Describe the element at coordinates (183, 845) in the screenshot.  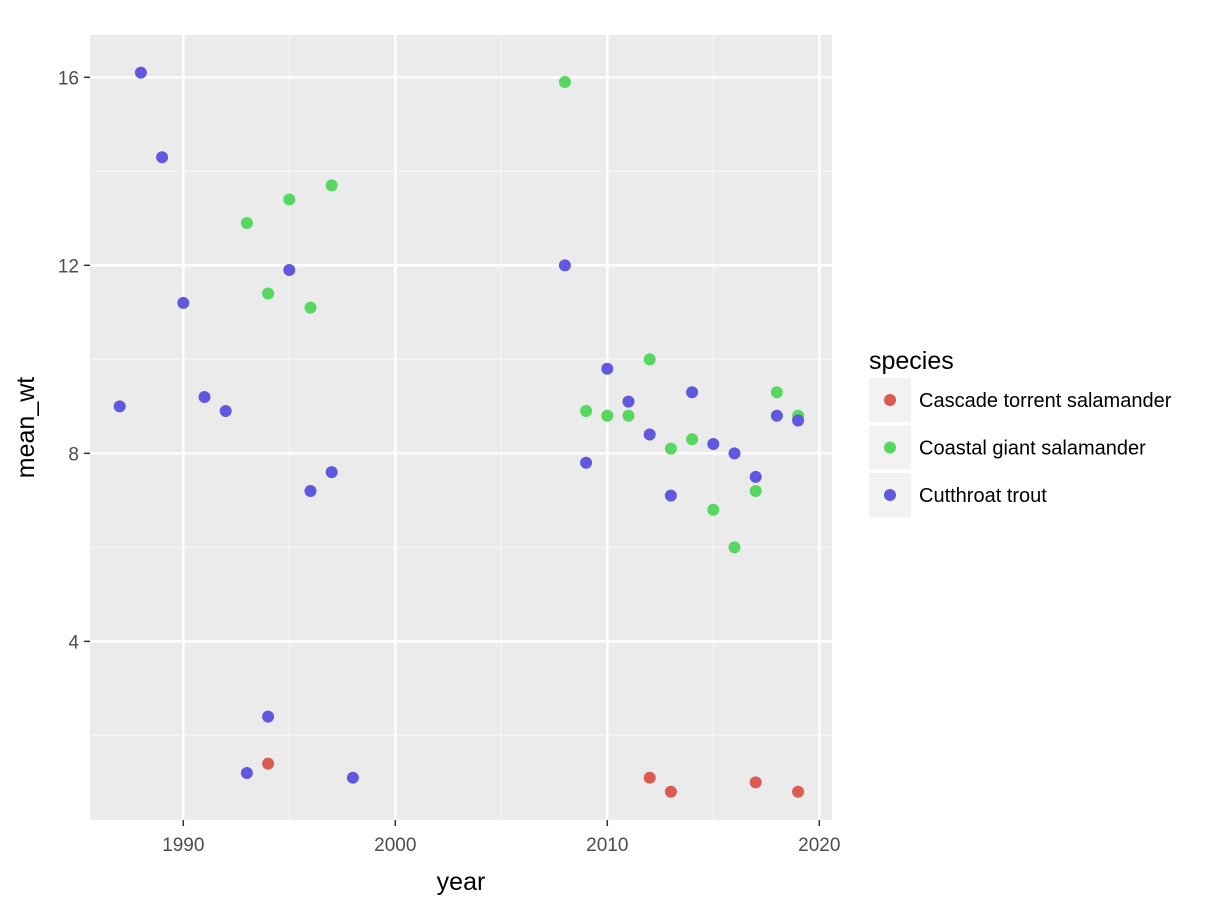
I see `x-tick-label: 1990` at that location.